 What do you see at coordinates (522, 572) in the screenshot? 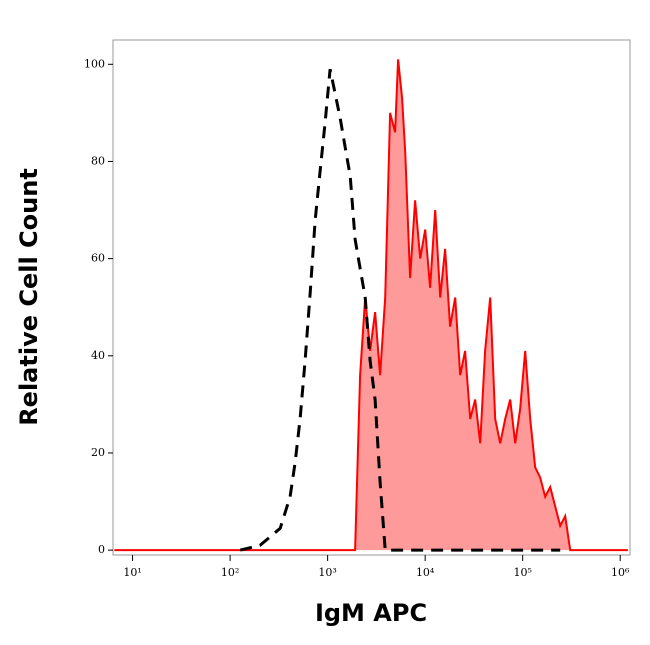
I see `x-tick-label: 10⁵` at bounding box center [522, 572].